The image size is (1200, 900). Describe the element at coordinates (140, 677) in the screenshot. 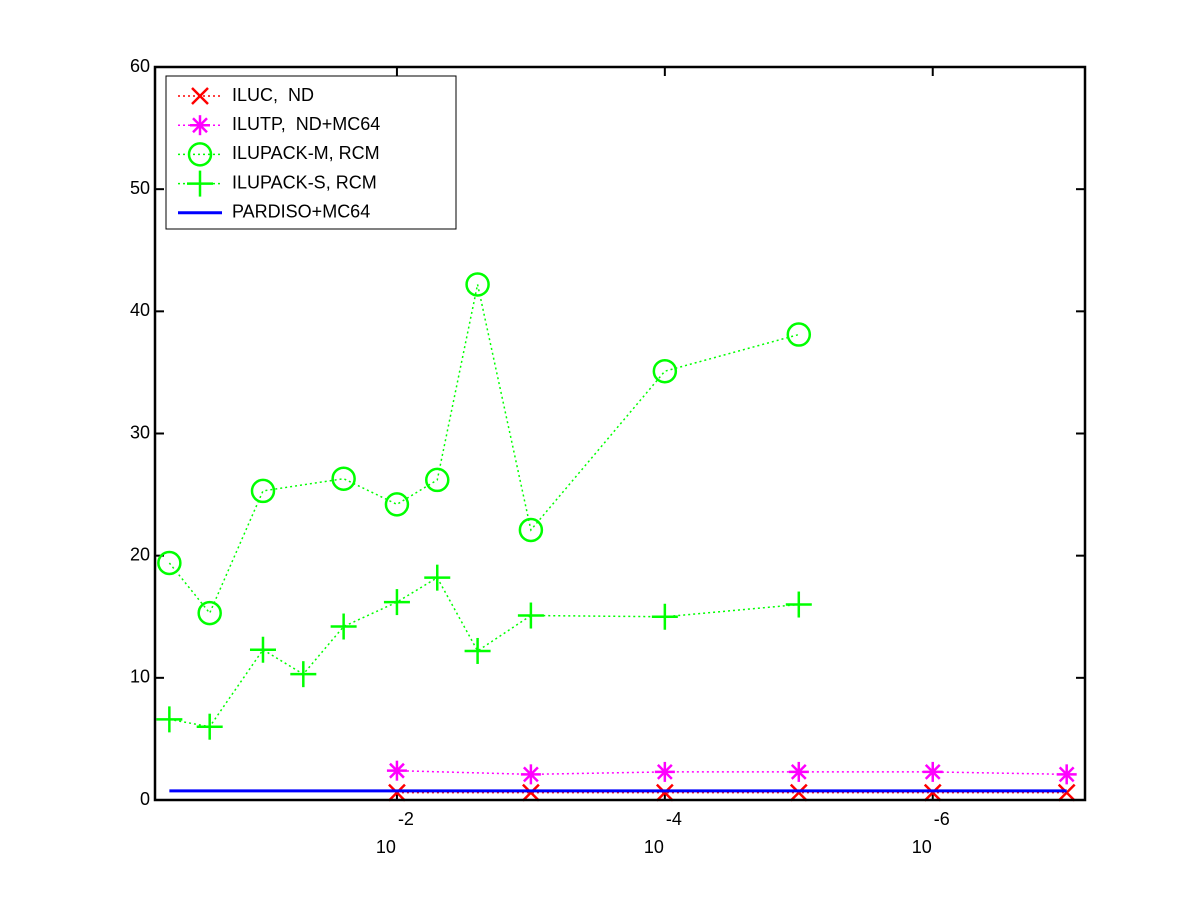

I see `y-tick-label: 10` at that location.